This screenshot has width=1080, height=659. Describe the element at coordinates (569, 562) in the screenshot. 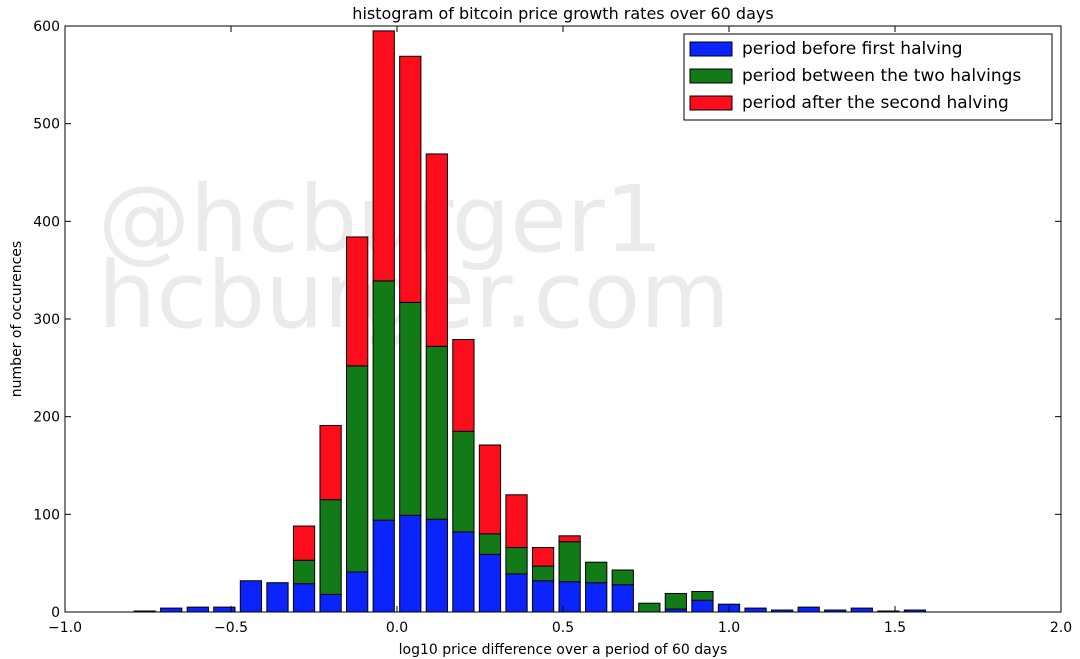

I see `bar-series2-bin17` at that location.